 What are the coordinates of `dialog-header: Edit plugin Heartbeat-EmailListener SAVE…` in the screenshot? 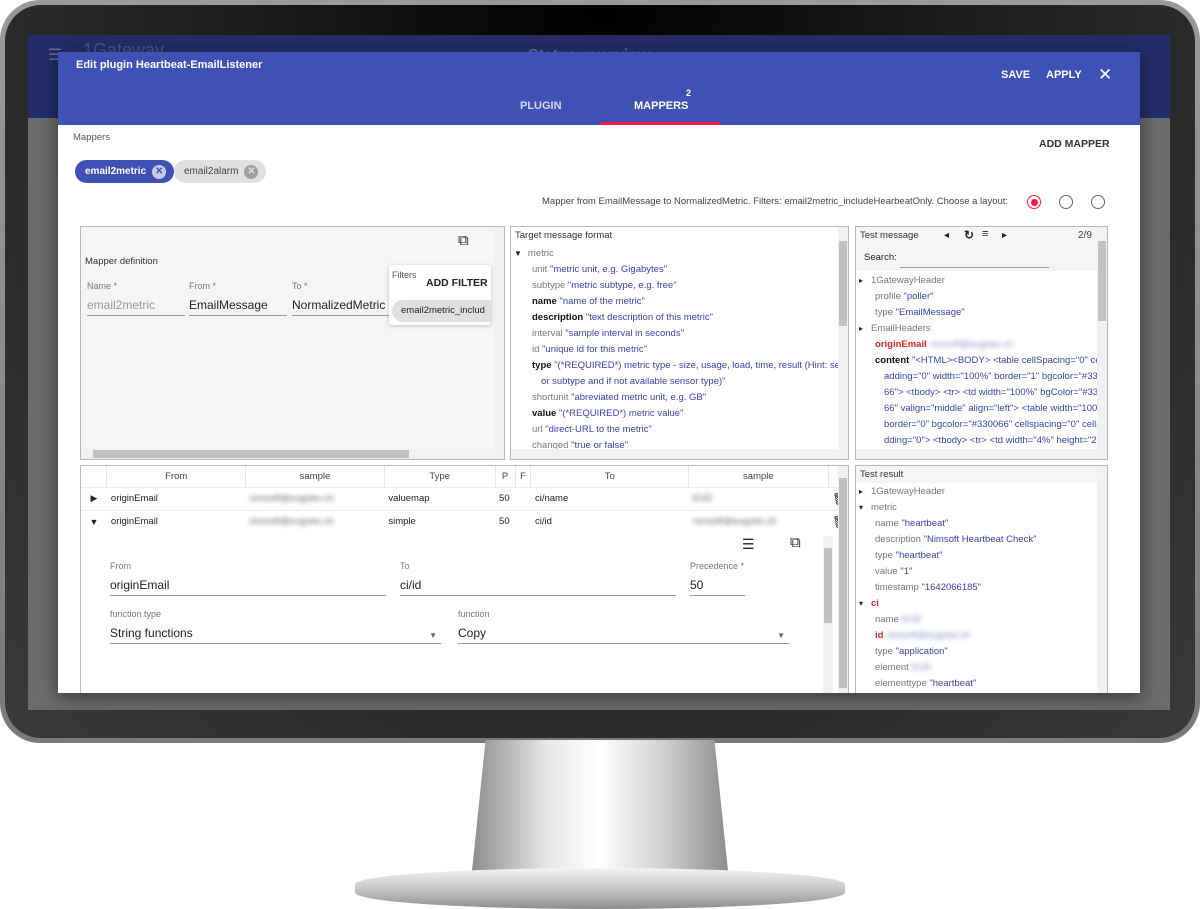 It's located at (599, 88).